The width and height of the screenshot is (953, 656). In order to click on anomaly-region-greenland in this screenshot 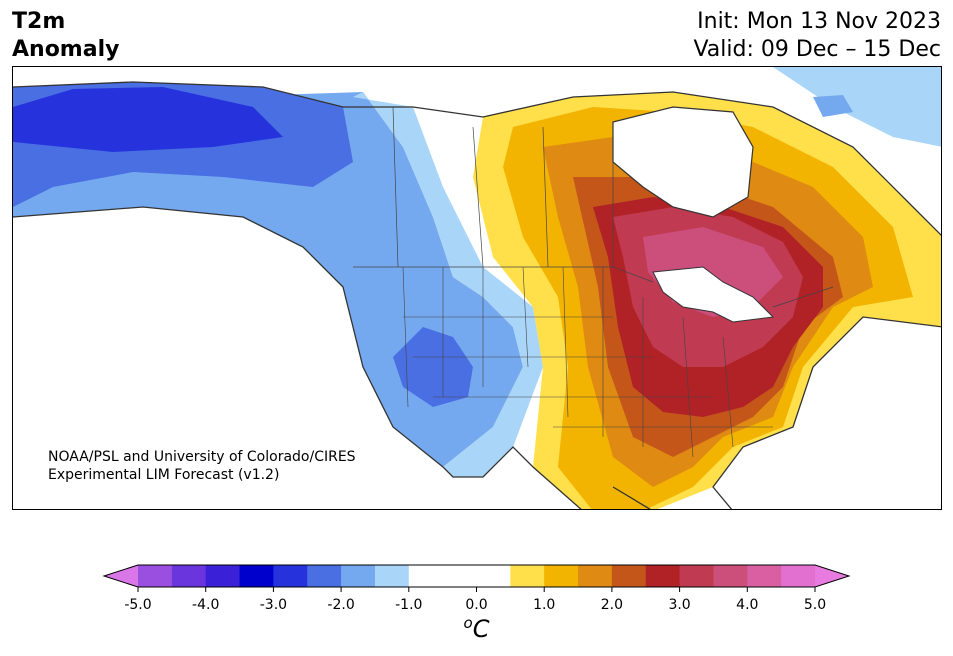, I will do `click(857, 107)`.